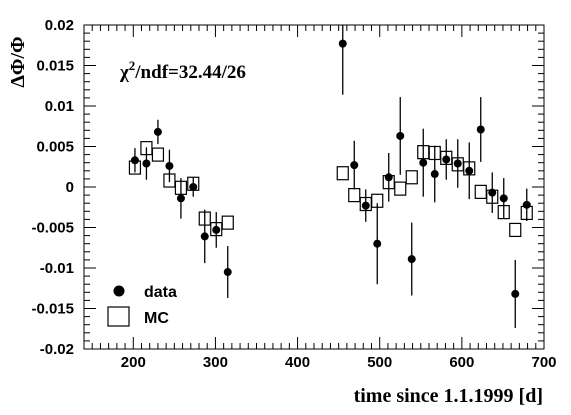  Describe the element at coordinates (124, 72) in the screenshot. I see `chi2-prefix: χ` at that location.